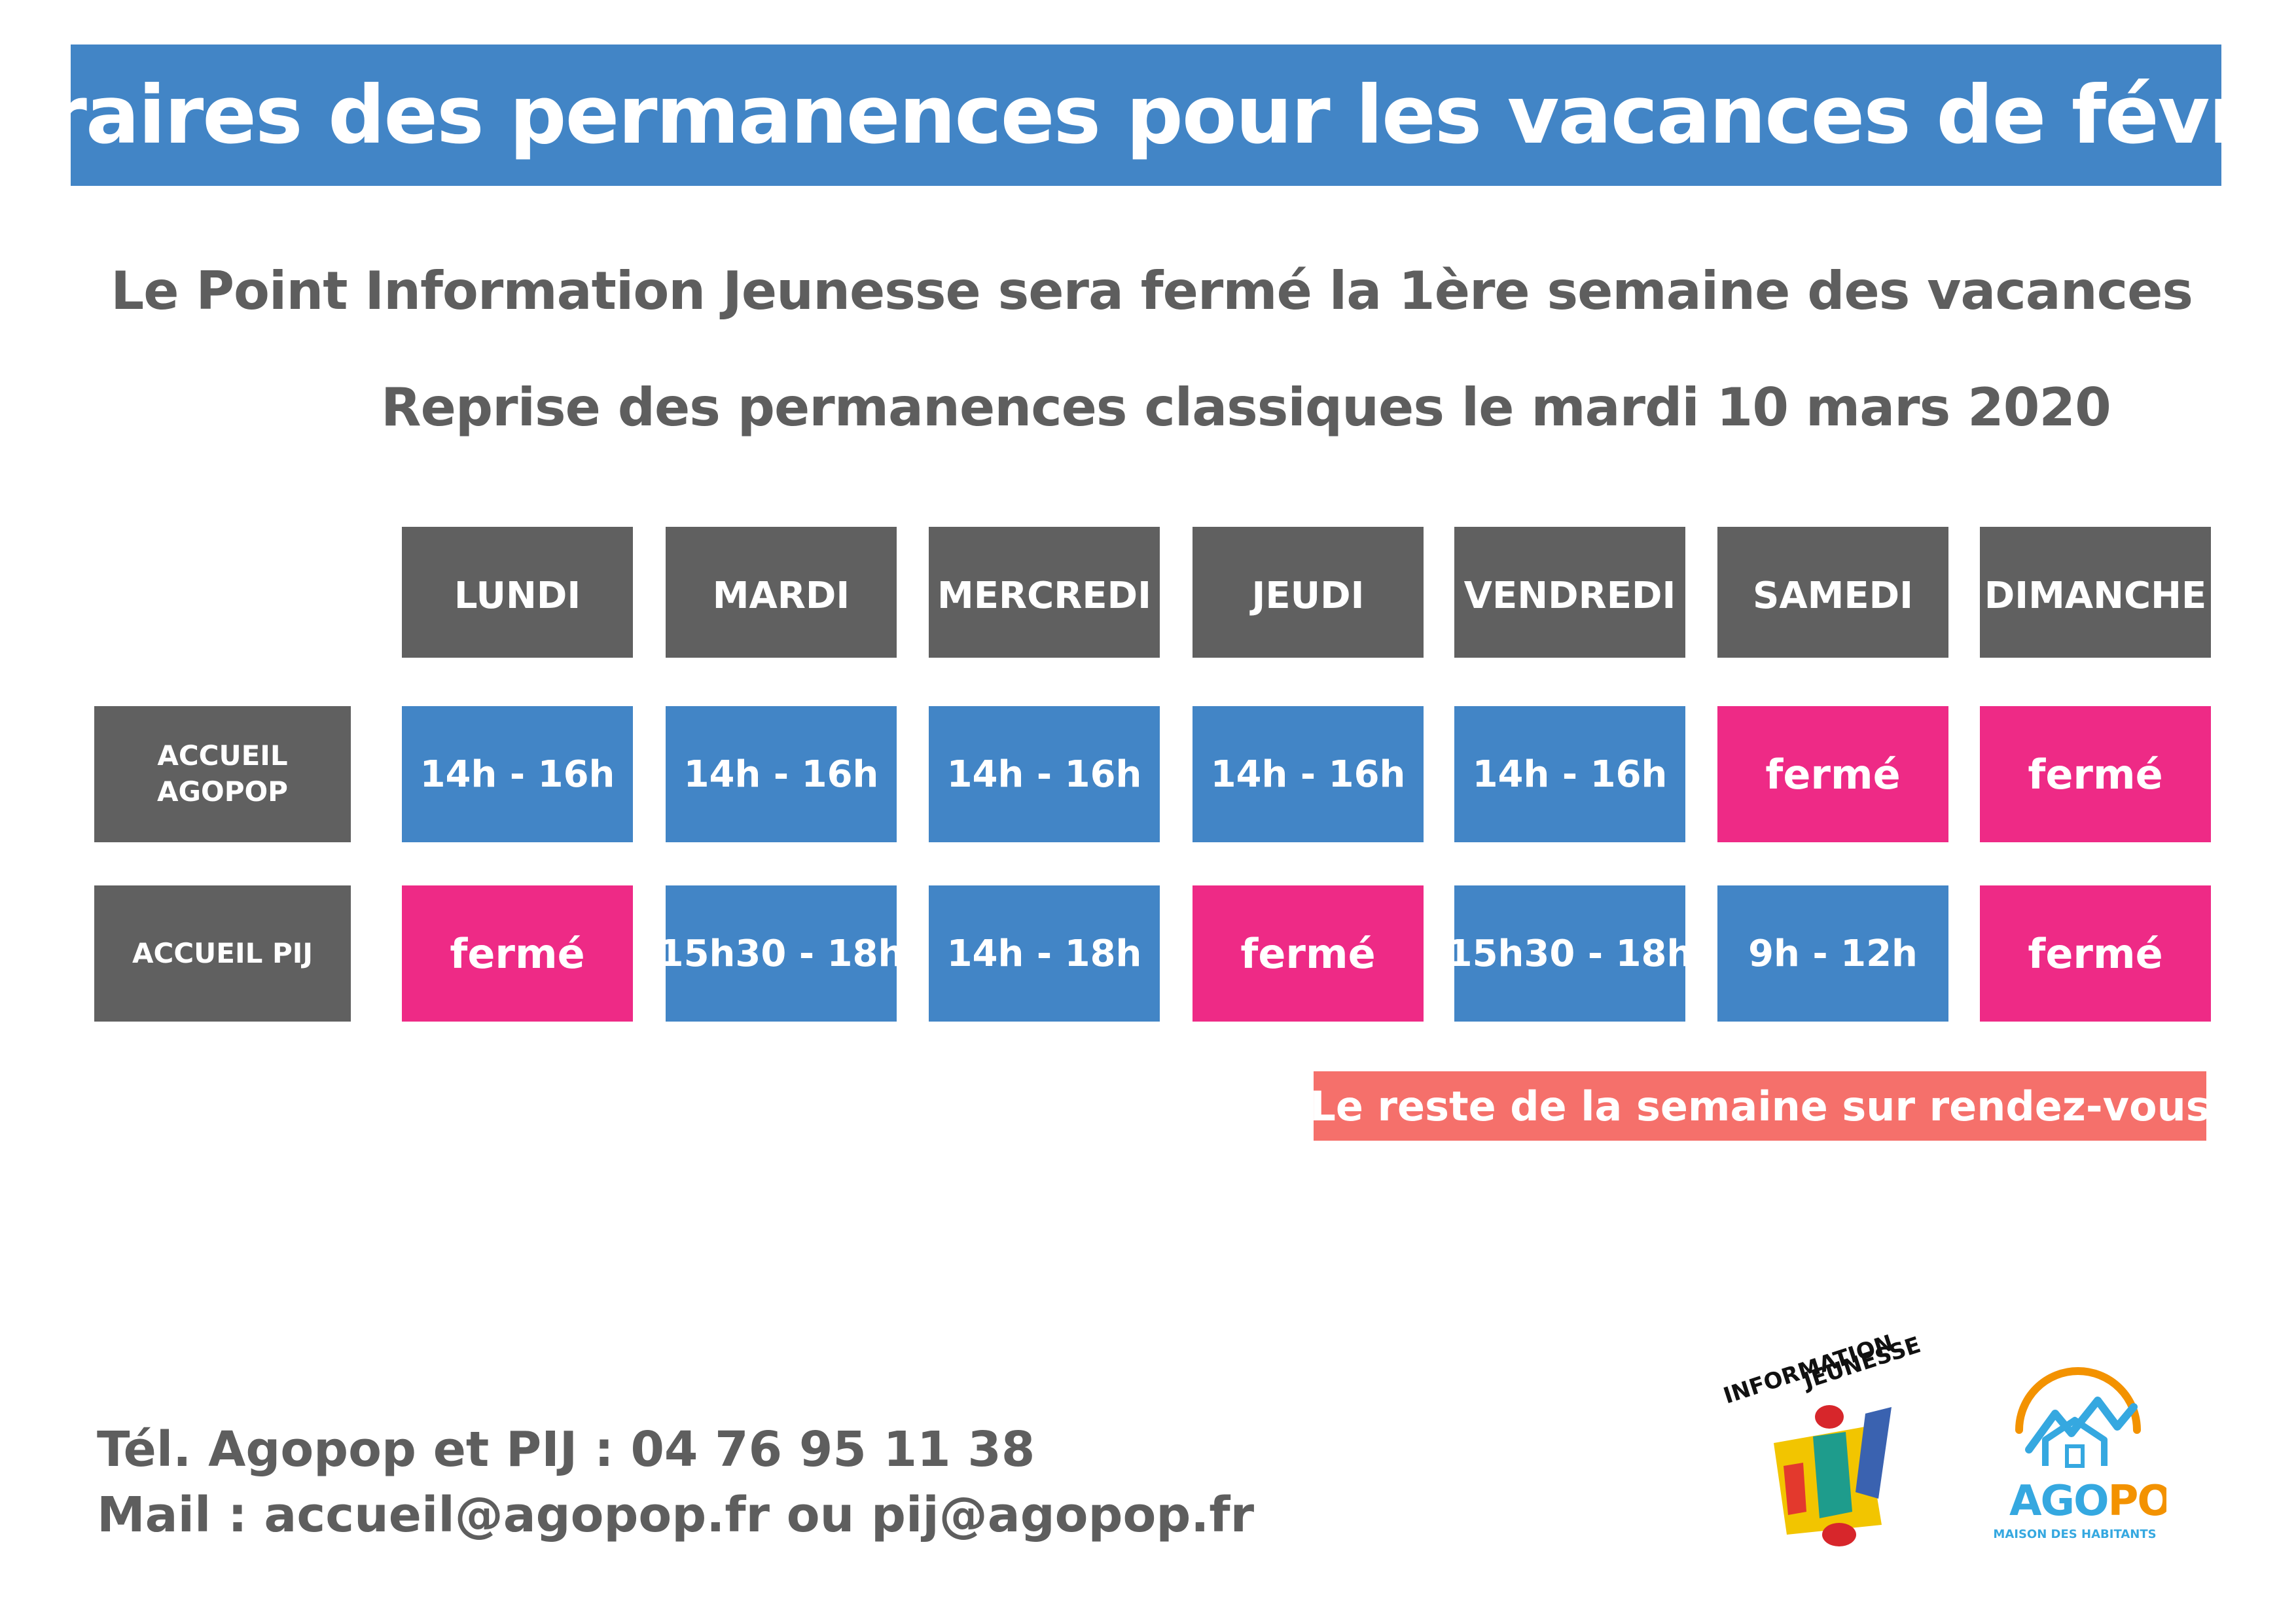 The height and width of the screenshot is (1623, 2296). Describe the element at coordinates (517, 774) in the screenshot. I see `slot-agopop-lundi: 14h - 16h` at that location.